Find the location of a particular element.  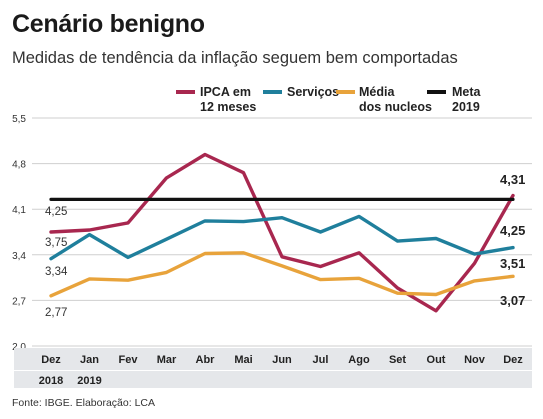

x-tick-label: Ago is located at coordinates (359, 360).